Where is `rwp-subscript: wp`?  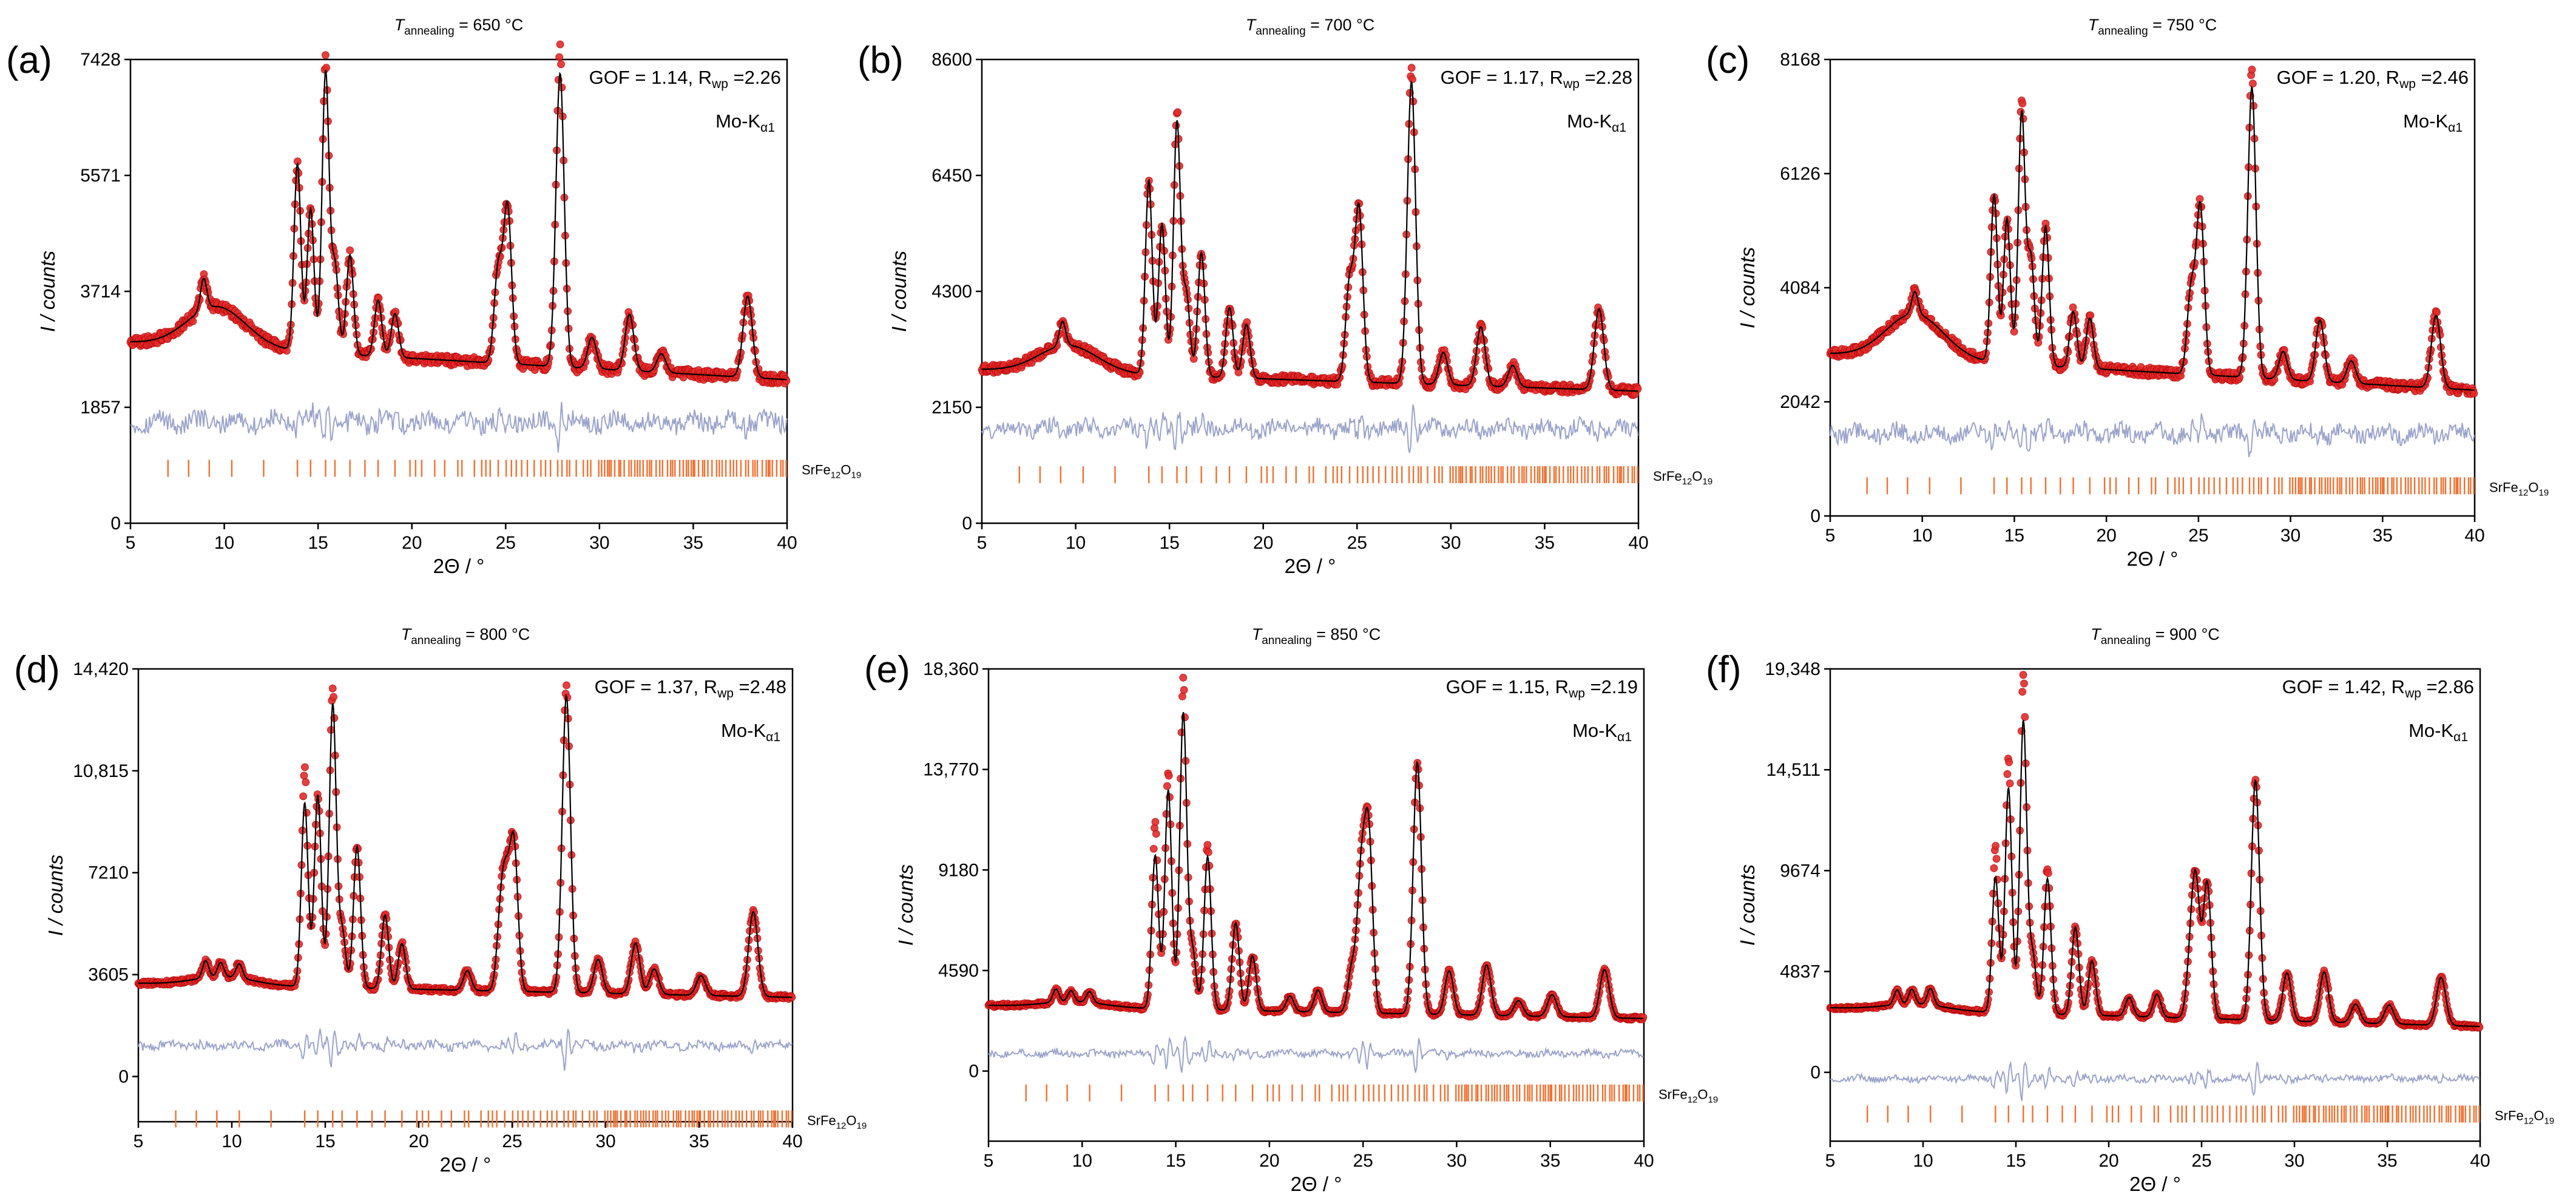
rwp-subscript: wp is located at coordinates (719, 84).